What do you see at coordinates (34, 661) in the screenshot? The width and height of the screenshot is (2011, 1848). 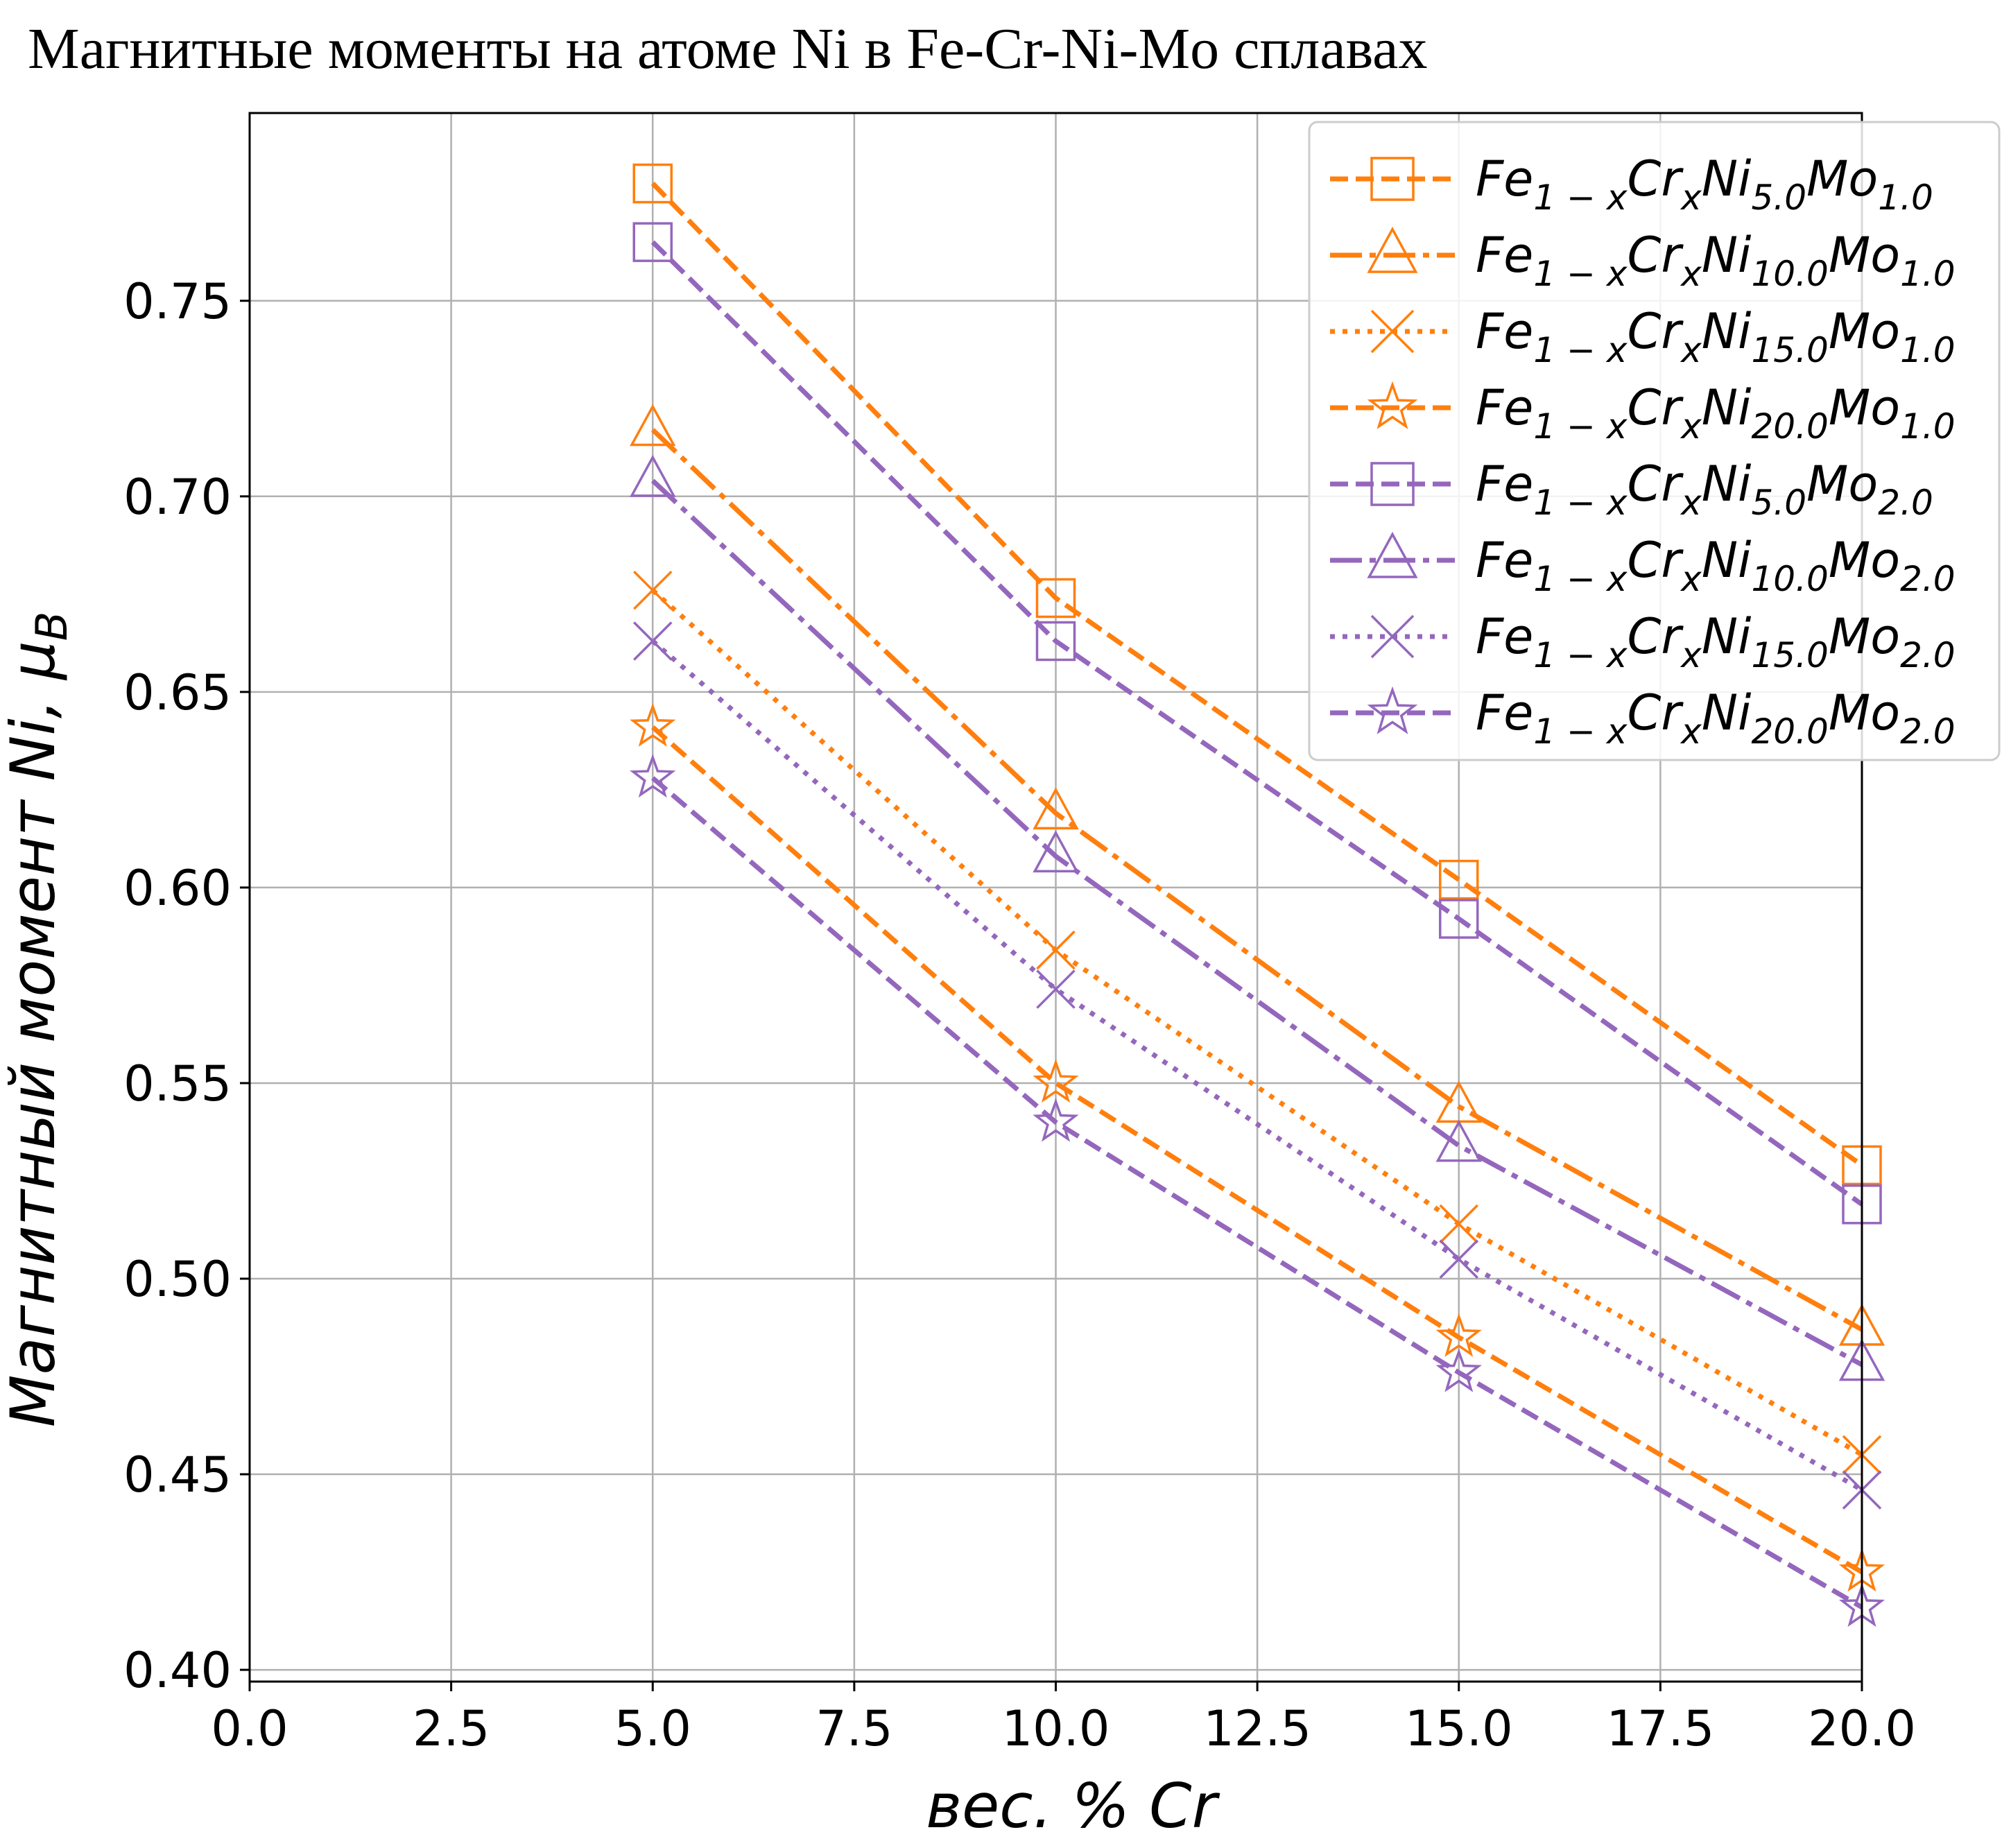 I see `y-axis-label-unit: μ` at bounding box center [34, 661].